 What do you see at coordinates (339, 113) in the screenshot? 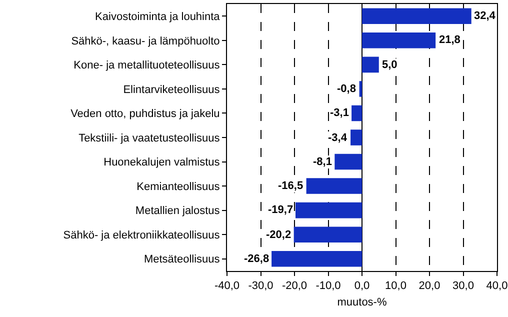
I see `data-label: -3,1` at bounding box center [339, 113].